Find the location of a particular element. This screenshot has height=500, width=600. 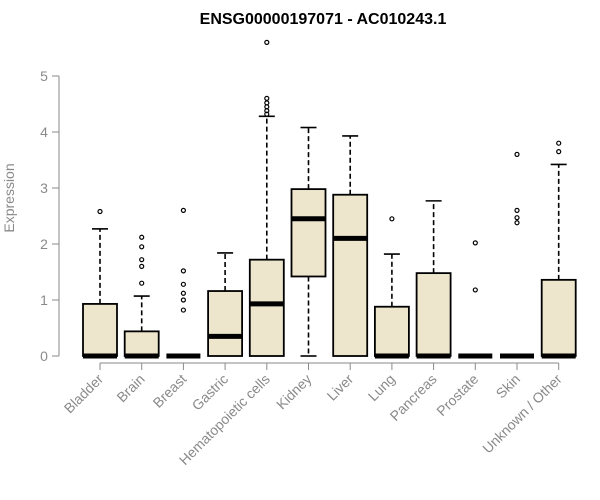

x-tick-label: Unknown / Other is located at coordinates (522, 414).